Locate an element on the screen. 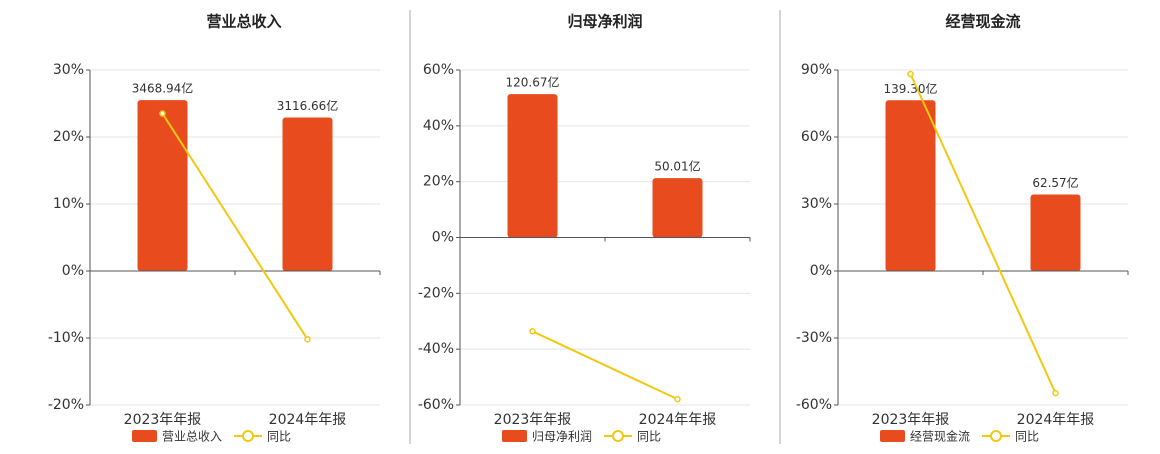 Image resolution: width=1160 pixels, height=454 pixels. y-tick-label: -40% is located at coordinates (436, 349).